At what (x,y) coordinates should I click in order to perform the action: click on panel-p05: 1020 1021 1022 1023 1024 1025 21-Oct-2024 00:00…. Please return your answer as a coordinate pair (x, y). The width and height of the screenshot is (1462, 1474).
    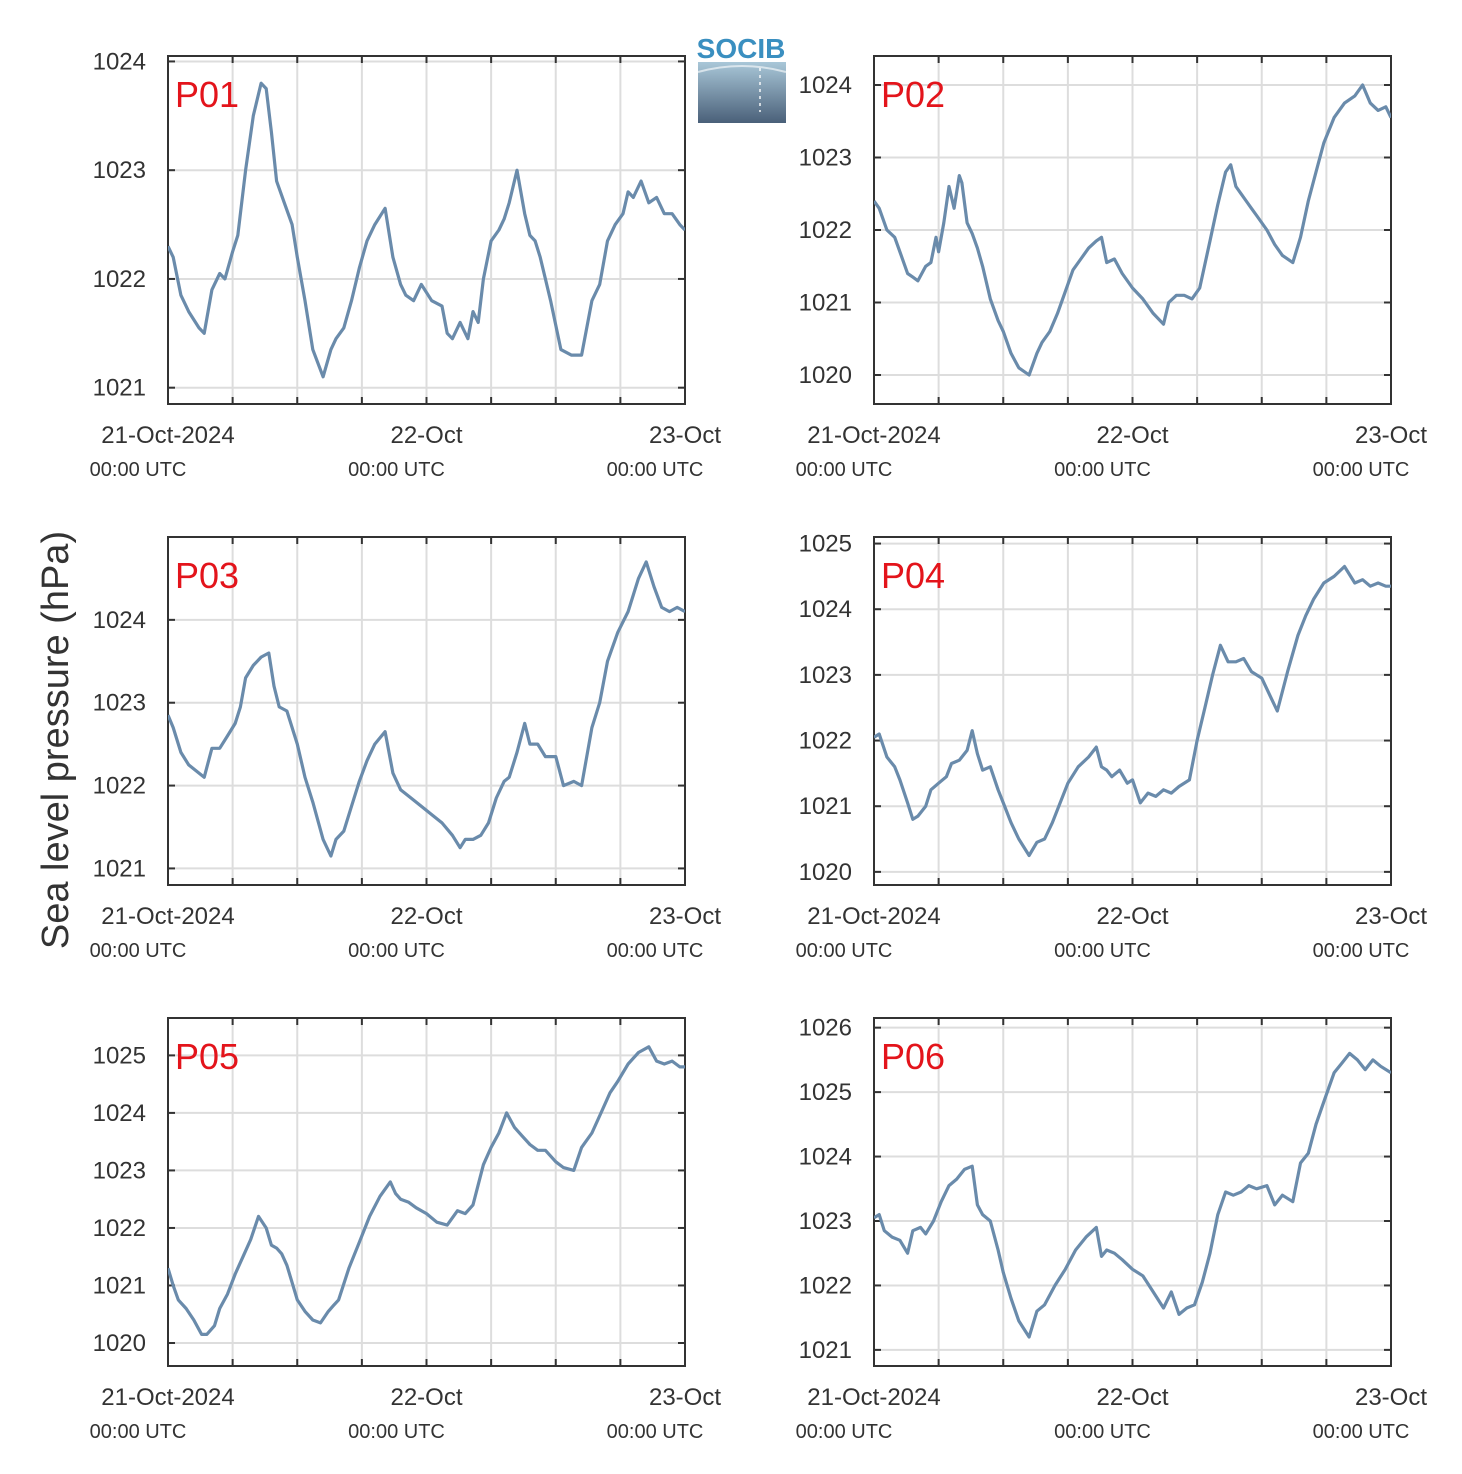
    Looking at the image, I should click on (405, 1230).